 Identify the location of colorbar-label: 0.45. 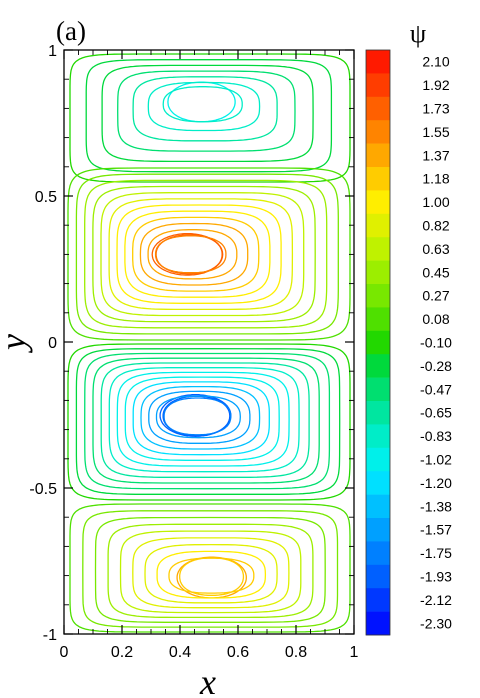
(435, 272).